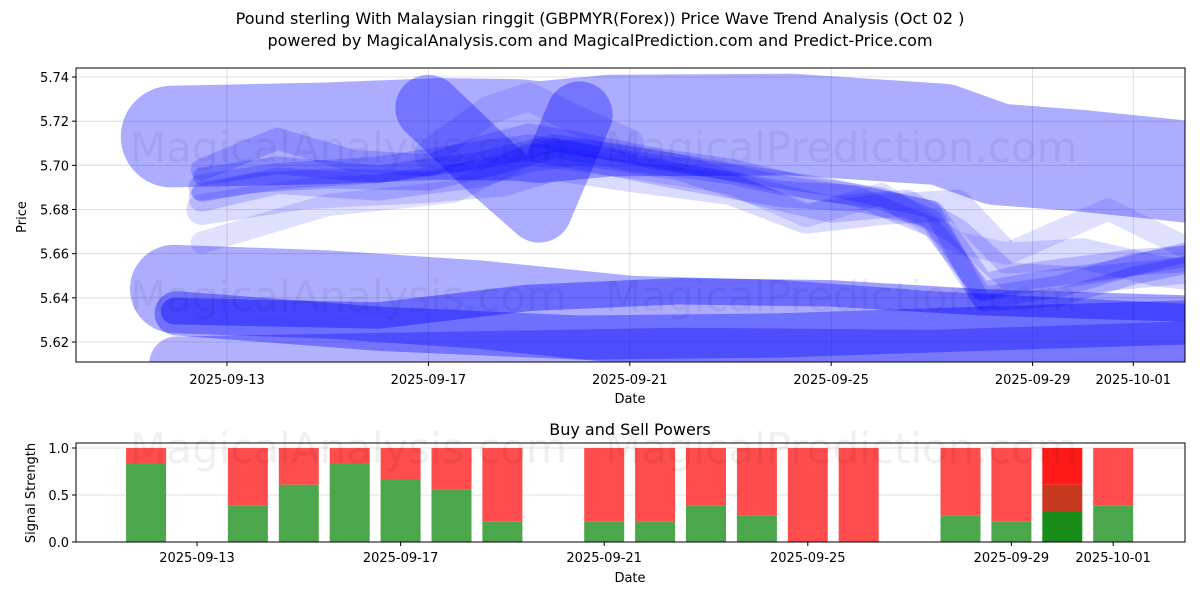 The image size is (1200, 600). What do you see at coordinates (54, 255) in the screenshot?
I see `price-y-tick-label: 5.66` at bounding box center [54, 255].